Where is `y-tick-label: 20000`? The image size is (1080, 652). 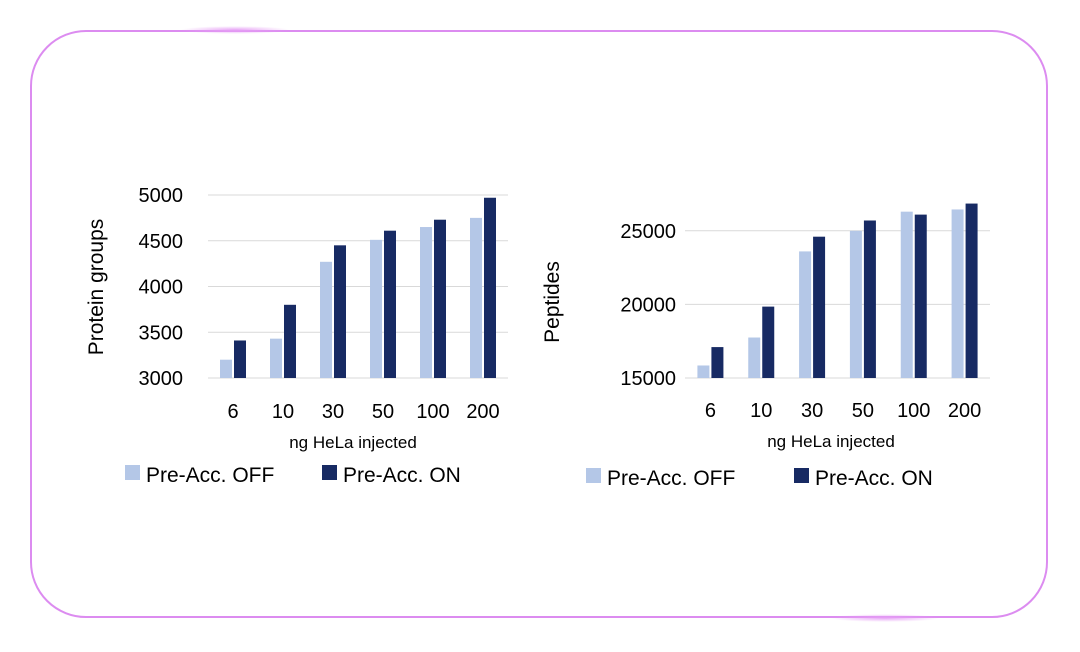
y-tick-label: 20000 is located at coordinates (648, 305).